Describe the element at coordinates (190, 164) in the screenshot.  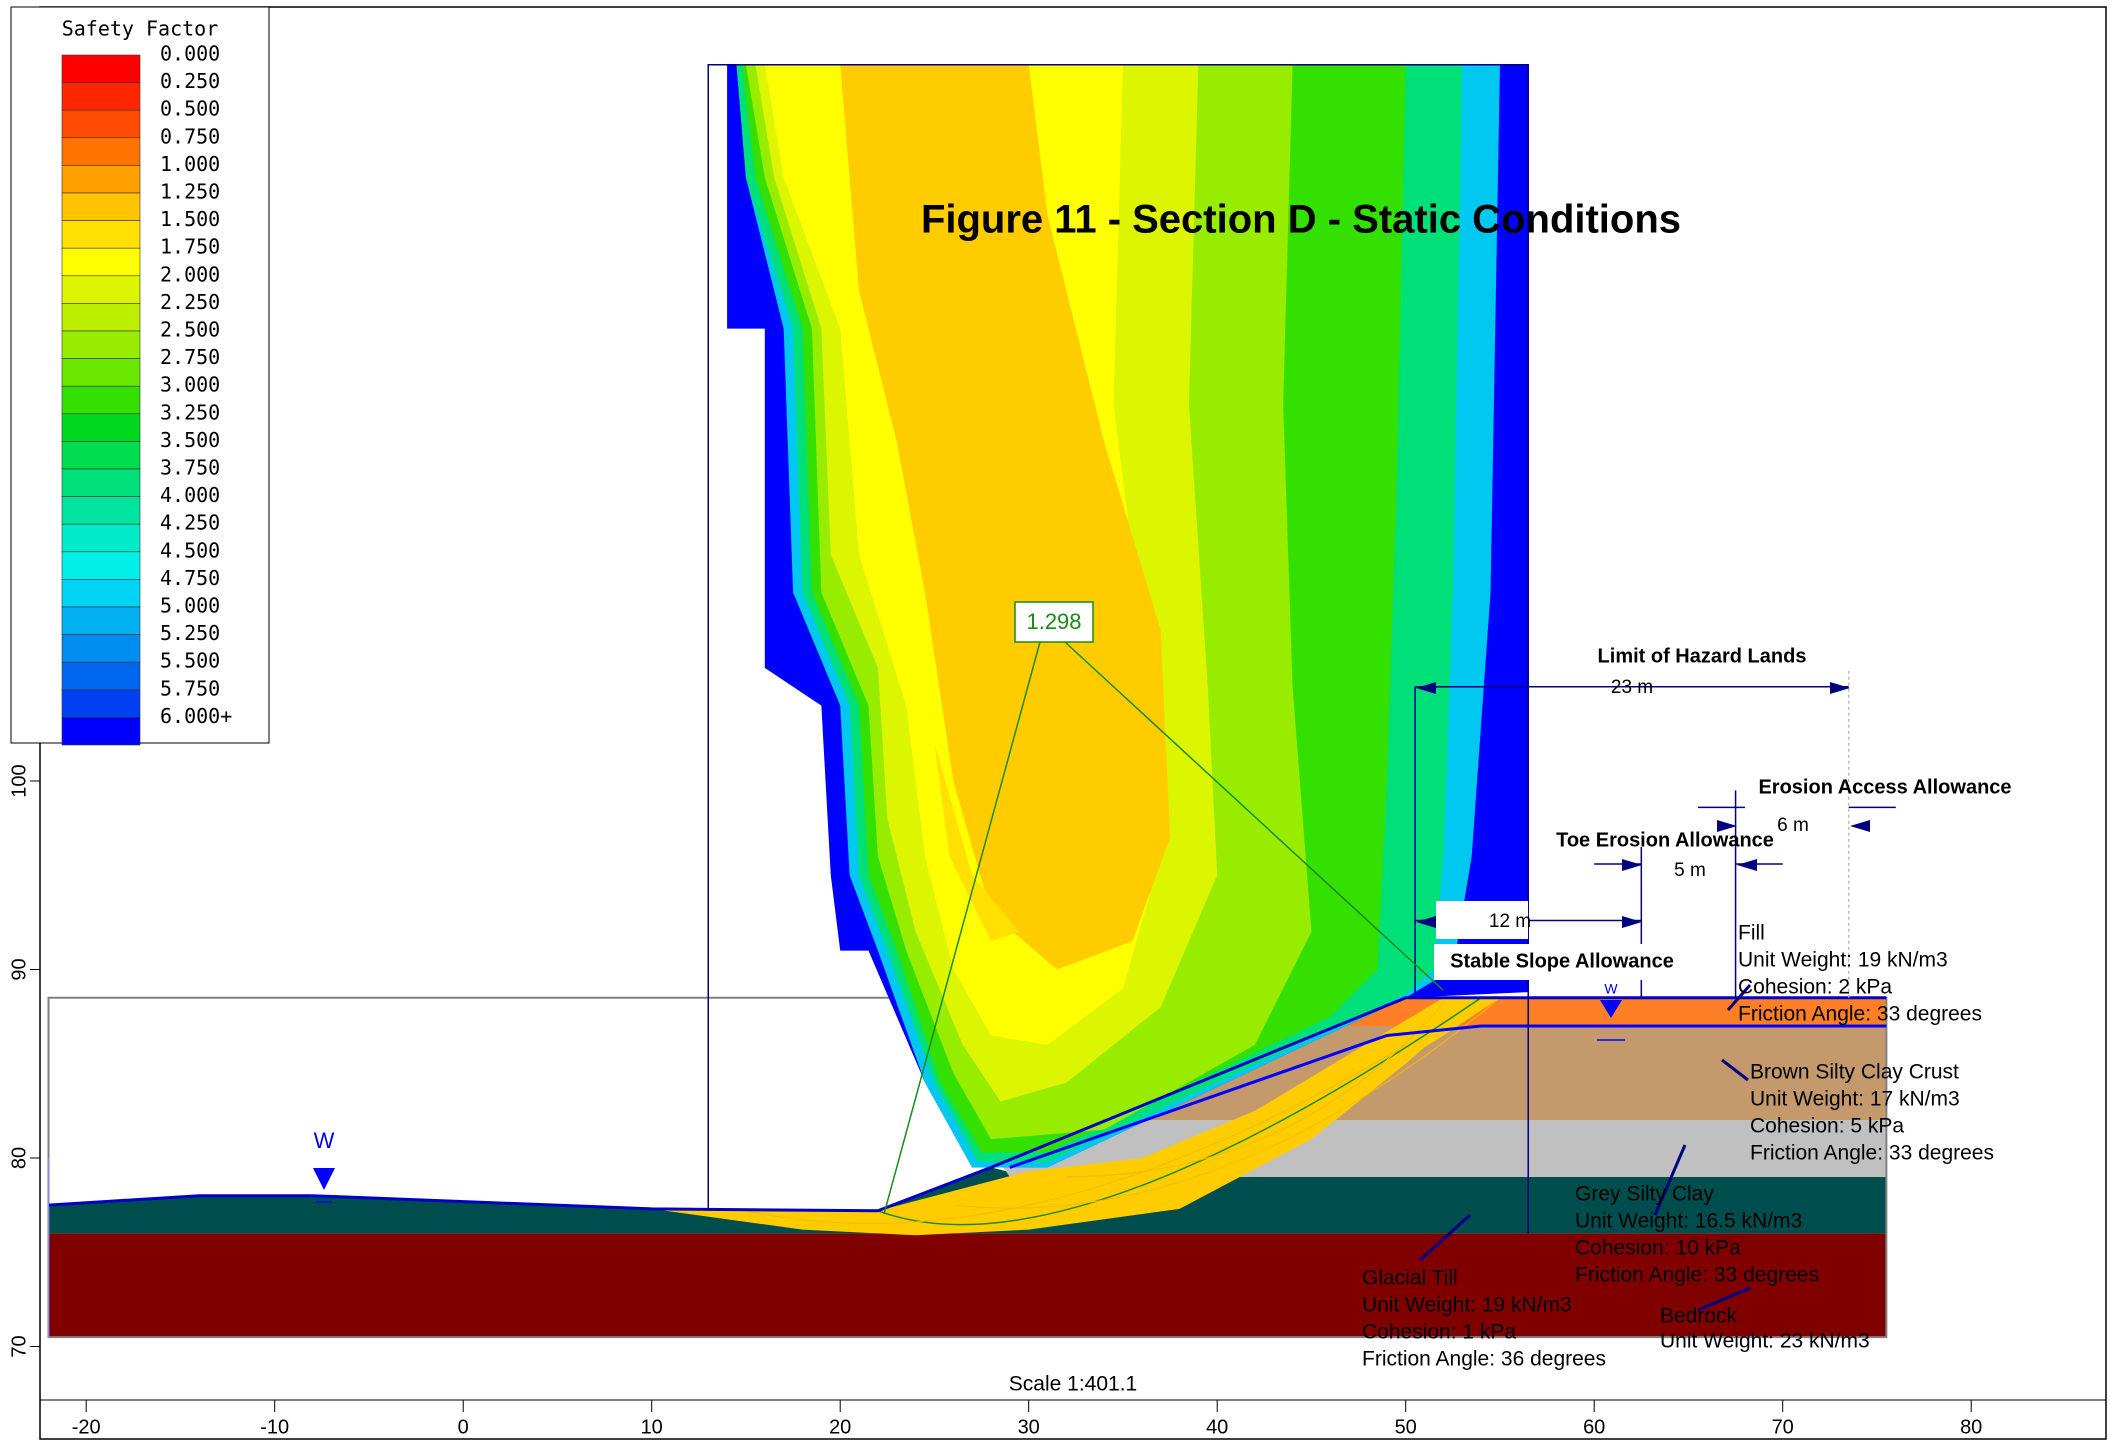
I see `legend-label: 1.000` at that location.